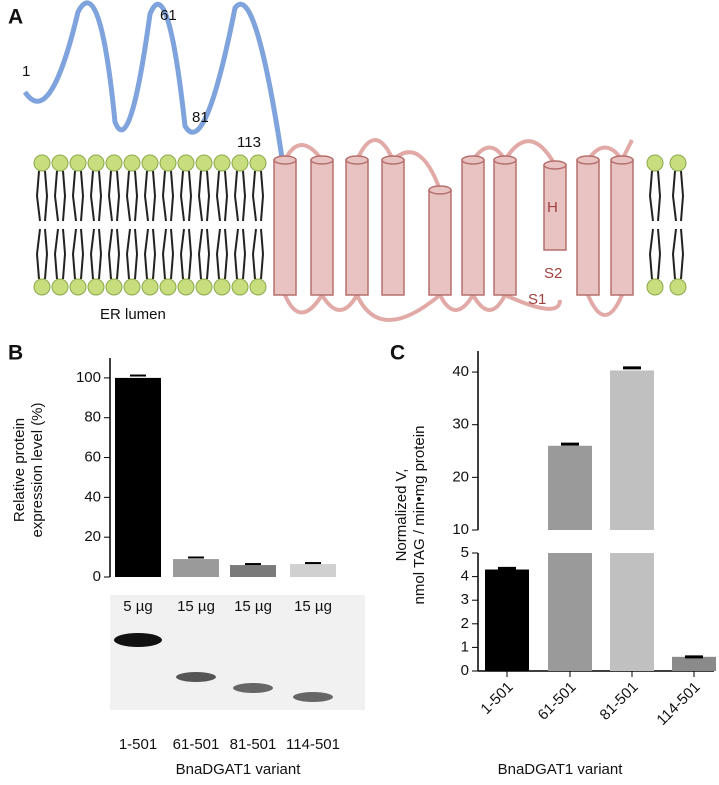 This screenshot has width=719, height=785. What do you see at coordinates (465, 576) in the screenshot?
I see `y-tick-label: 4` at bounding box center [465, 576].